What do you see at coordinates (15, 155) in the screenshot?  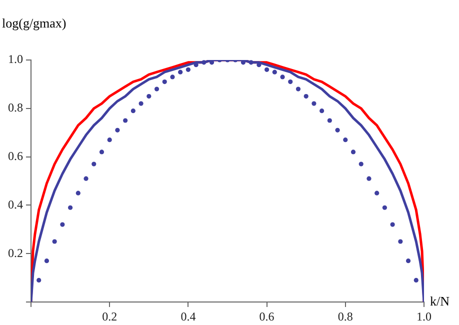 I see `y-tick-label: 0.6` at bounding box center [15, 155].